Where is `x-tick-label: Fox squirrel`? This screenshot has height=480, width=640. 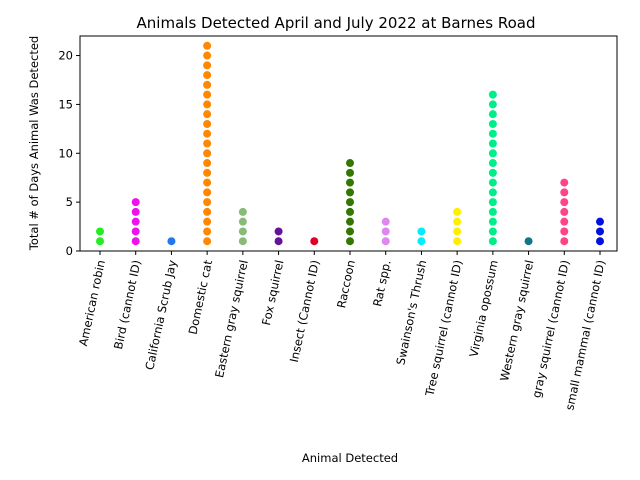 x-tick-label: Fox squirrel is located at coordinates (273, 293).